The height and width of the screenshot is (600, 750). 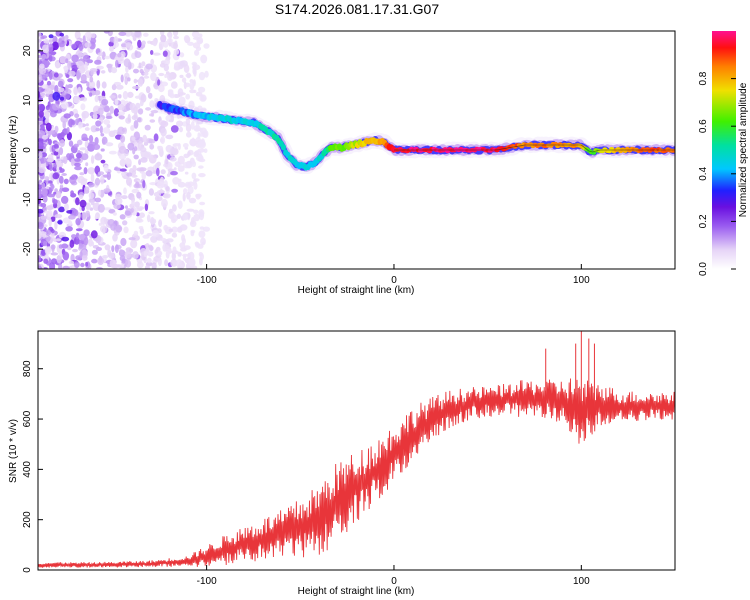 What do you see at coordinates (703, 221) in the screenshot?
I see `colorbar-tick-label: 0.2` at bounding box center [703, 221].